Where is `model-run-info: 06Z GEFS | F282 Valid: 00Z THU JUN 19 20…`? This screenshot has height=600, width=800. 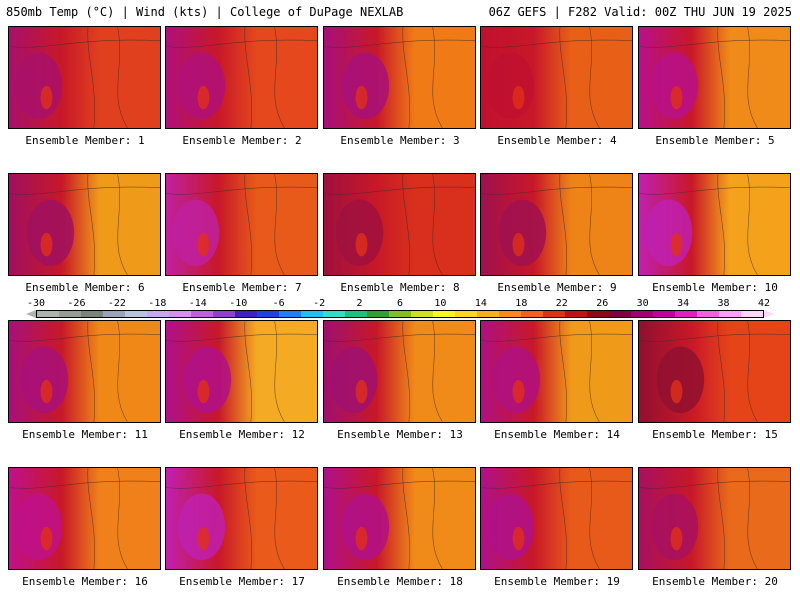 model-run-info: 06Z GEFS | F282 Valid: 00Z THU JUN 19 20… is located at coordinates (640, 12).